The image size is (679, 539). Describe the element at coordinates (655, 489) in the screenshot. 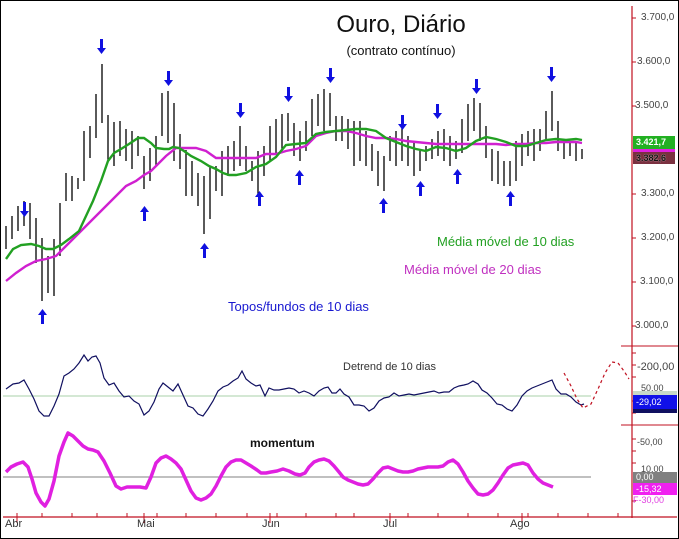

I see `momentum-value-tag: -15,32` at that location.